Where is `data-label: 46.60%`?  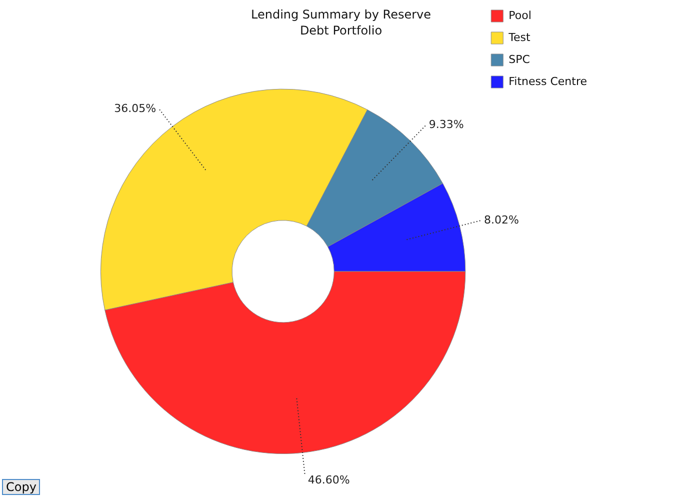 data-label: 46.60% is located at coordinates (329, 479).